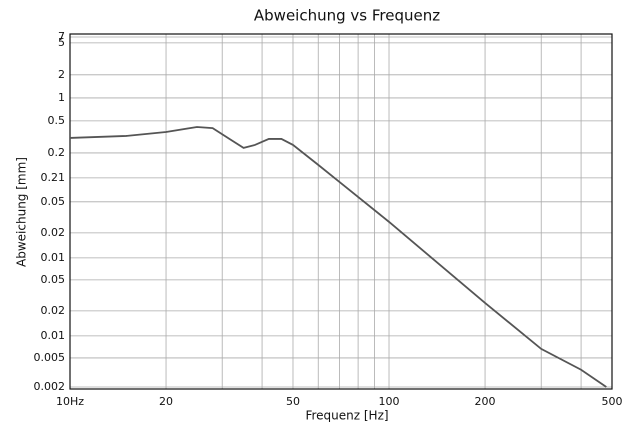 Image resolution: width=634 pixels, height=427 pixels. Describe the element at coordinates (293, 401) in the screenshot. I see `x-tick-label: 50` at that location.